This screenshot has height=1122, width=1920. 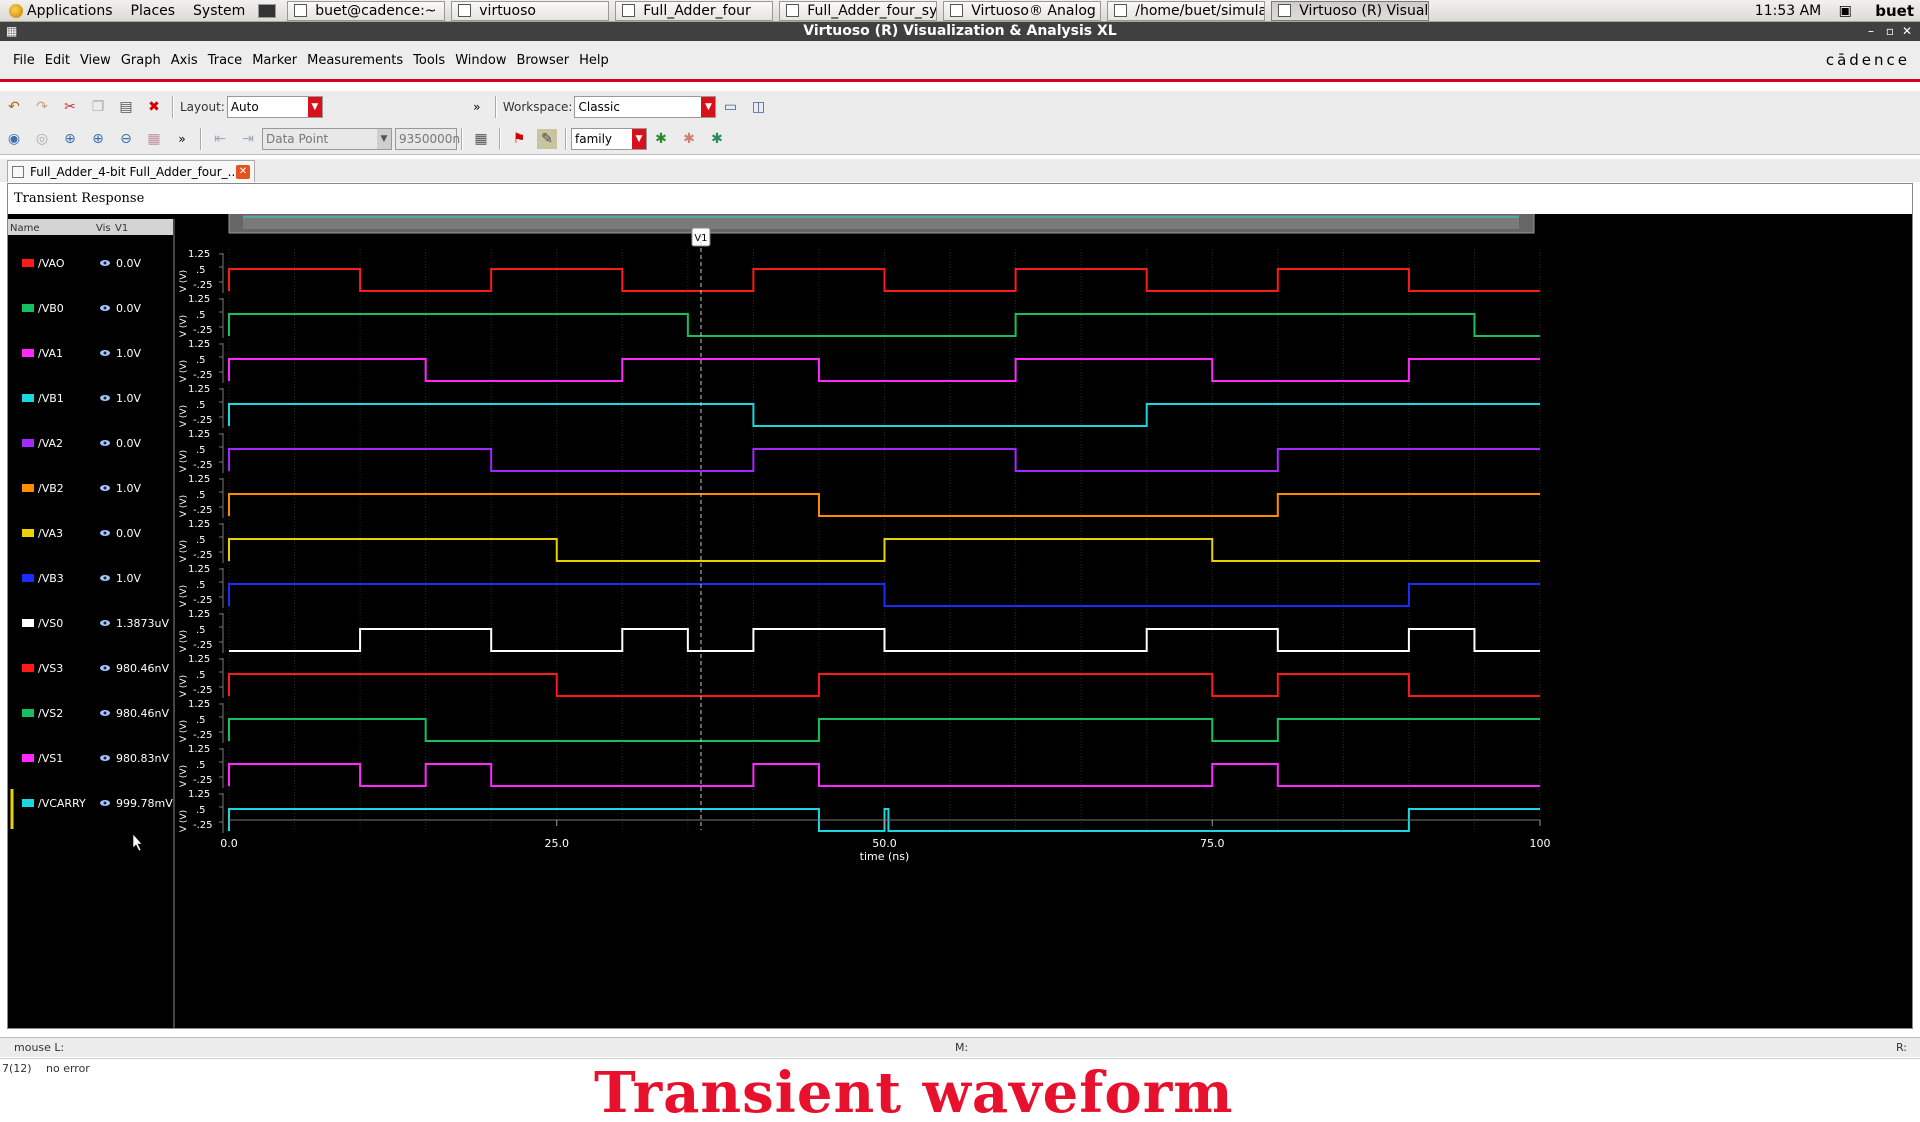 I want to click on trace-row-vao: /VAO 0.0V 1.25 .5 -.25 V (V), so click(x=781, y=271).